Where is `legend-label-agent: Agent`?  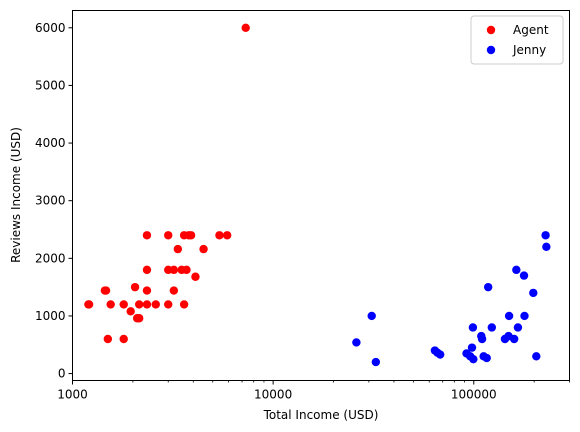 legend-label-agent: Agent is located at coordinates (531, 30).